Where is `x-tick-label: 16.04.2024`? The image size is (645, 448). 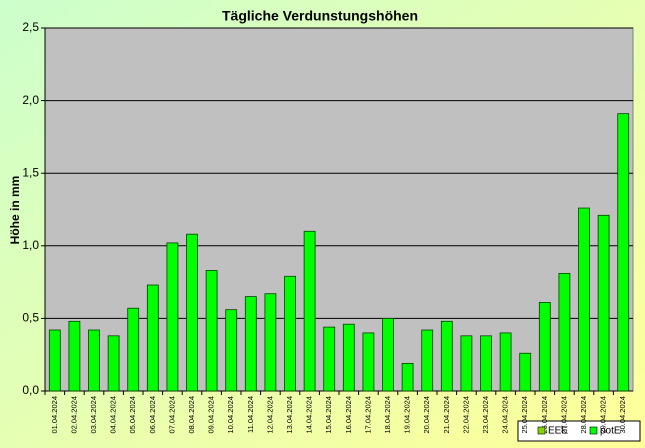 x-tick-label: 16.04.2024 is located at coordinates (348, 415).